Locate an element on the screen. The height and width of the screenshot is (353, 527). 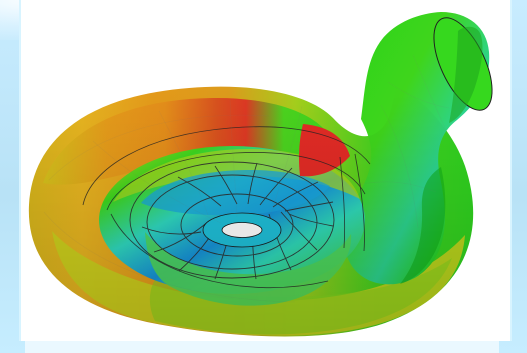
outlet-mouth-shadow is located at coordinates (466, 74).